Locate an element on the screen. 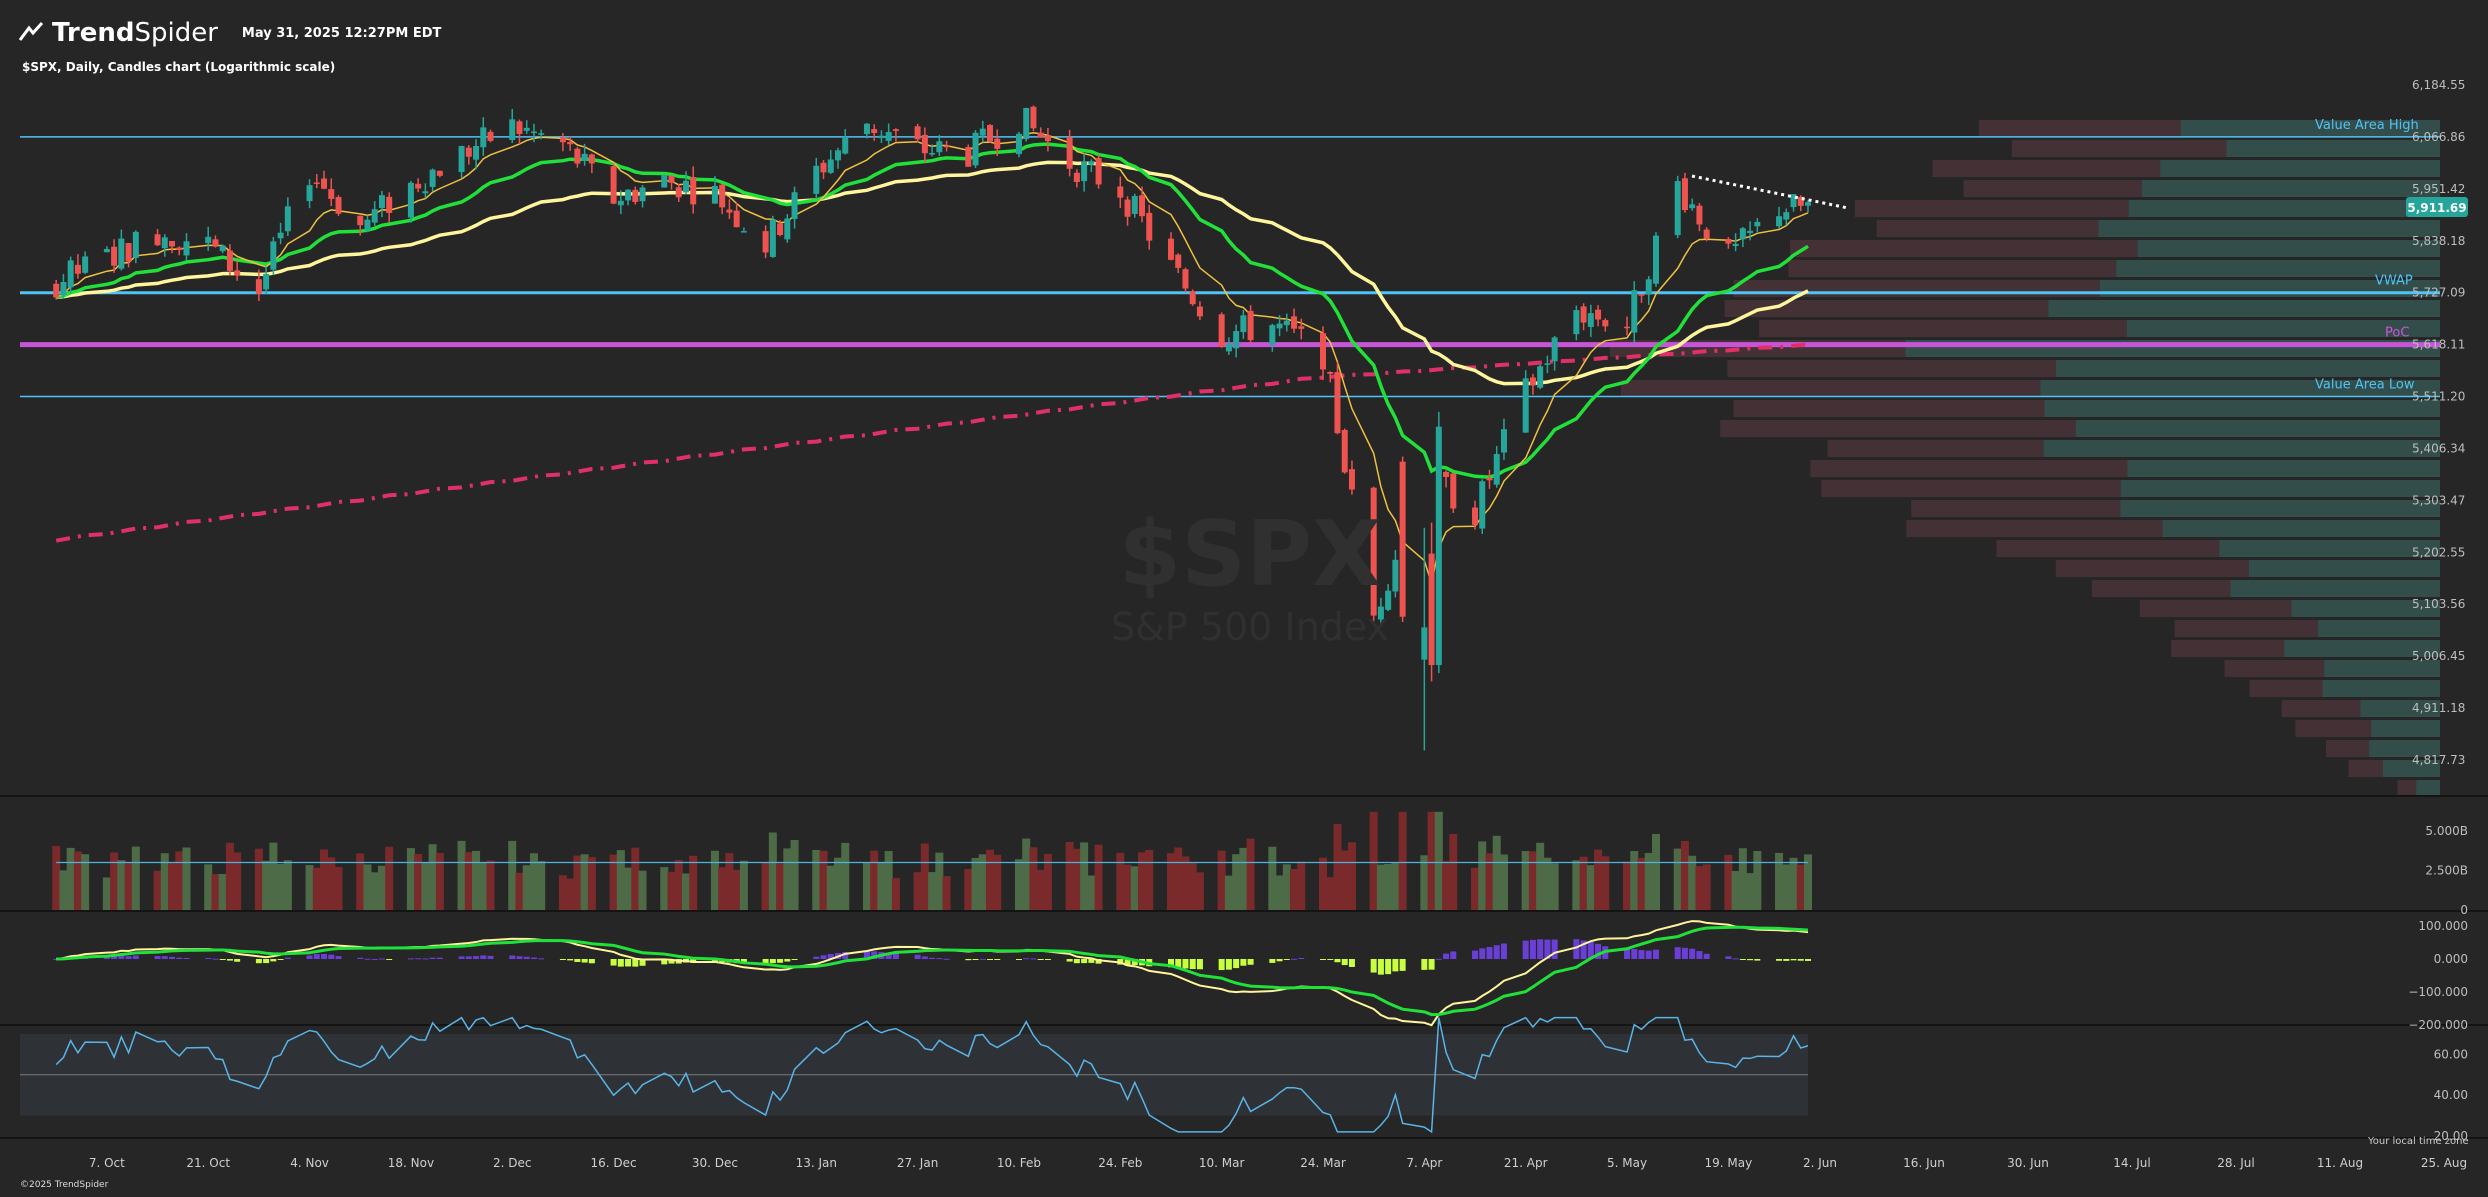 The image size is (2488, 1197). watermark-name: S&P 500 Index is located at coordinates (1250, 627).